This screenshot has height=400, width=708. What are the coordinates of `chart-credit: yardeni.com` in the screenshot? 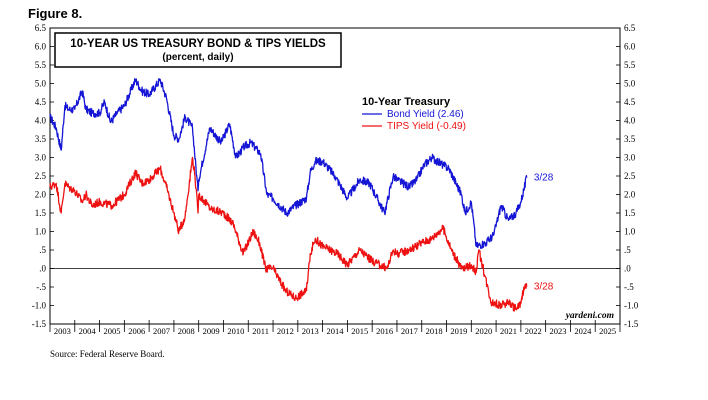 It's located at (589, 316).